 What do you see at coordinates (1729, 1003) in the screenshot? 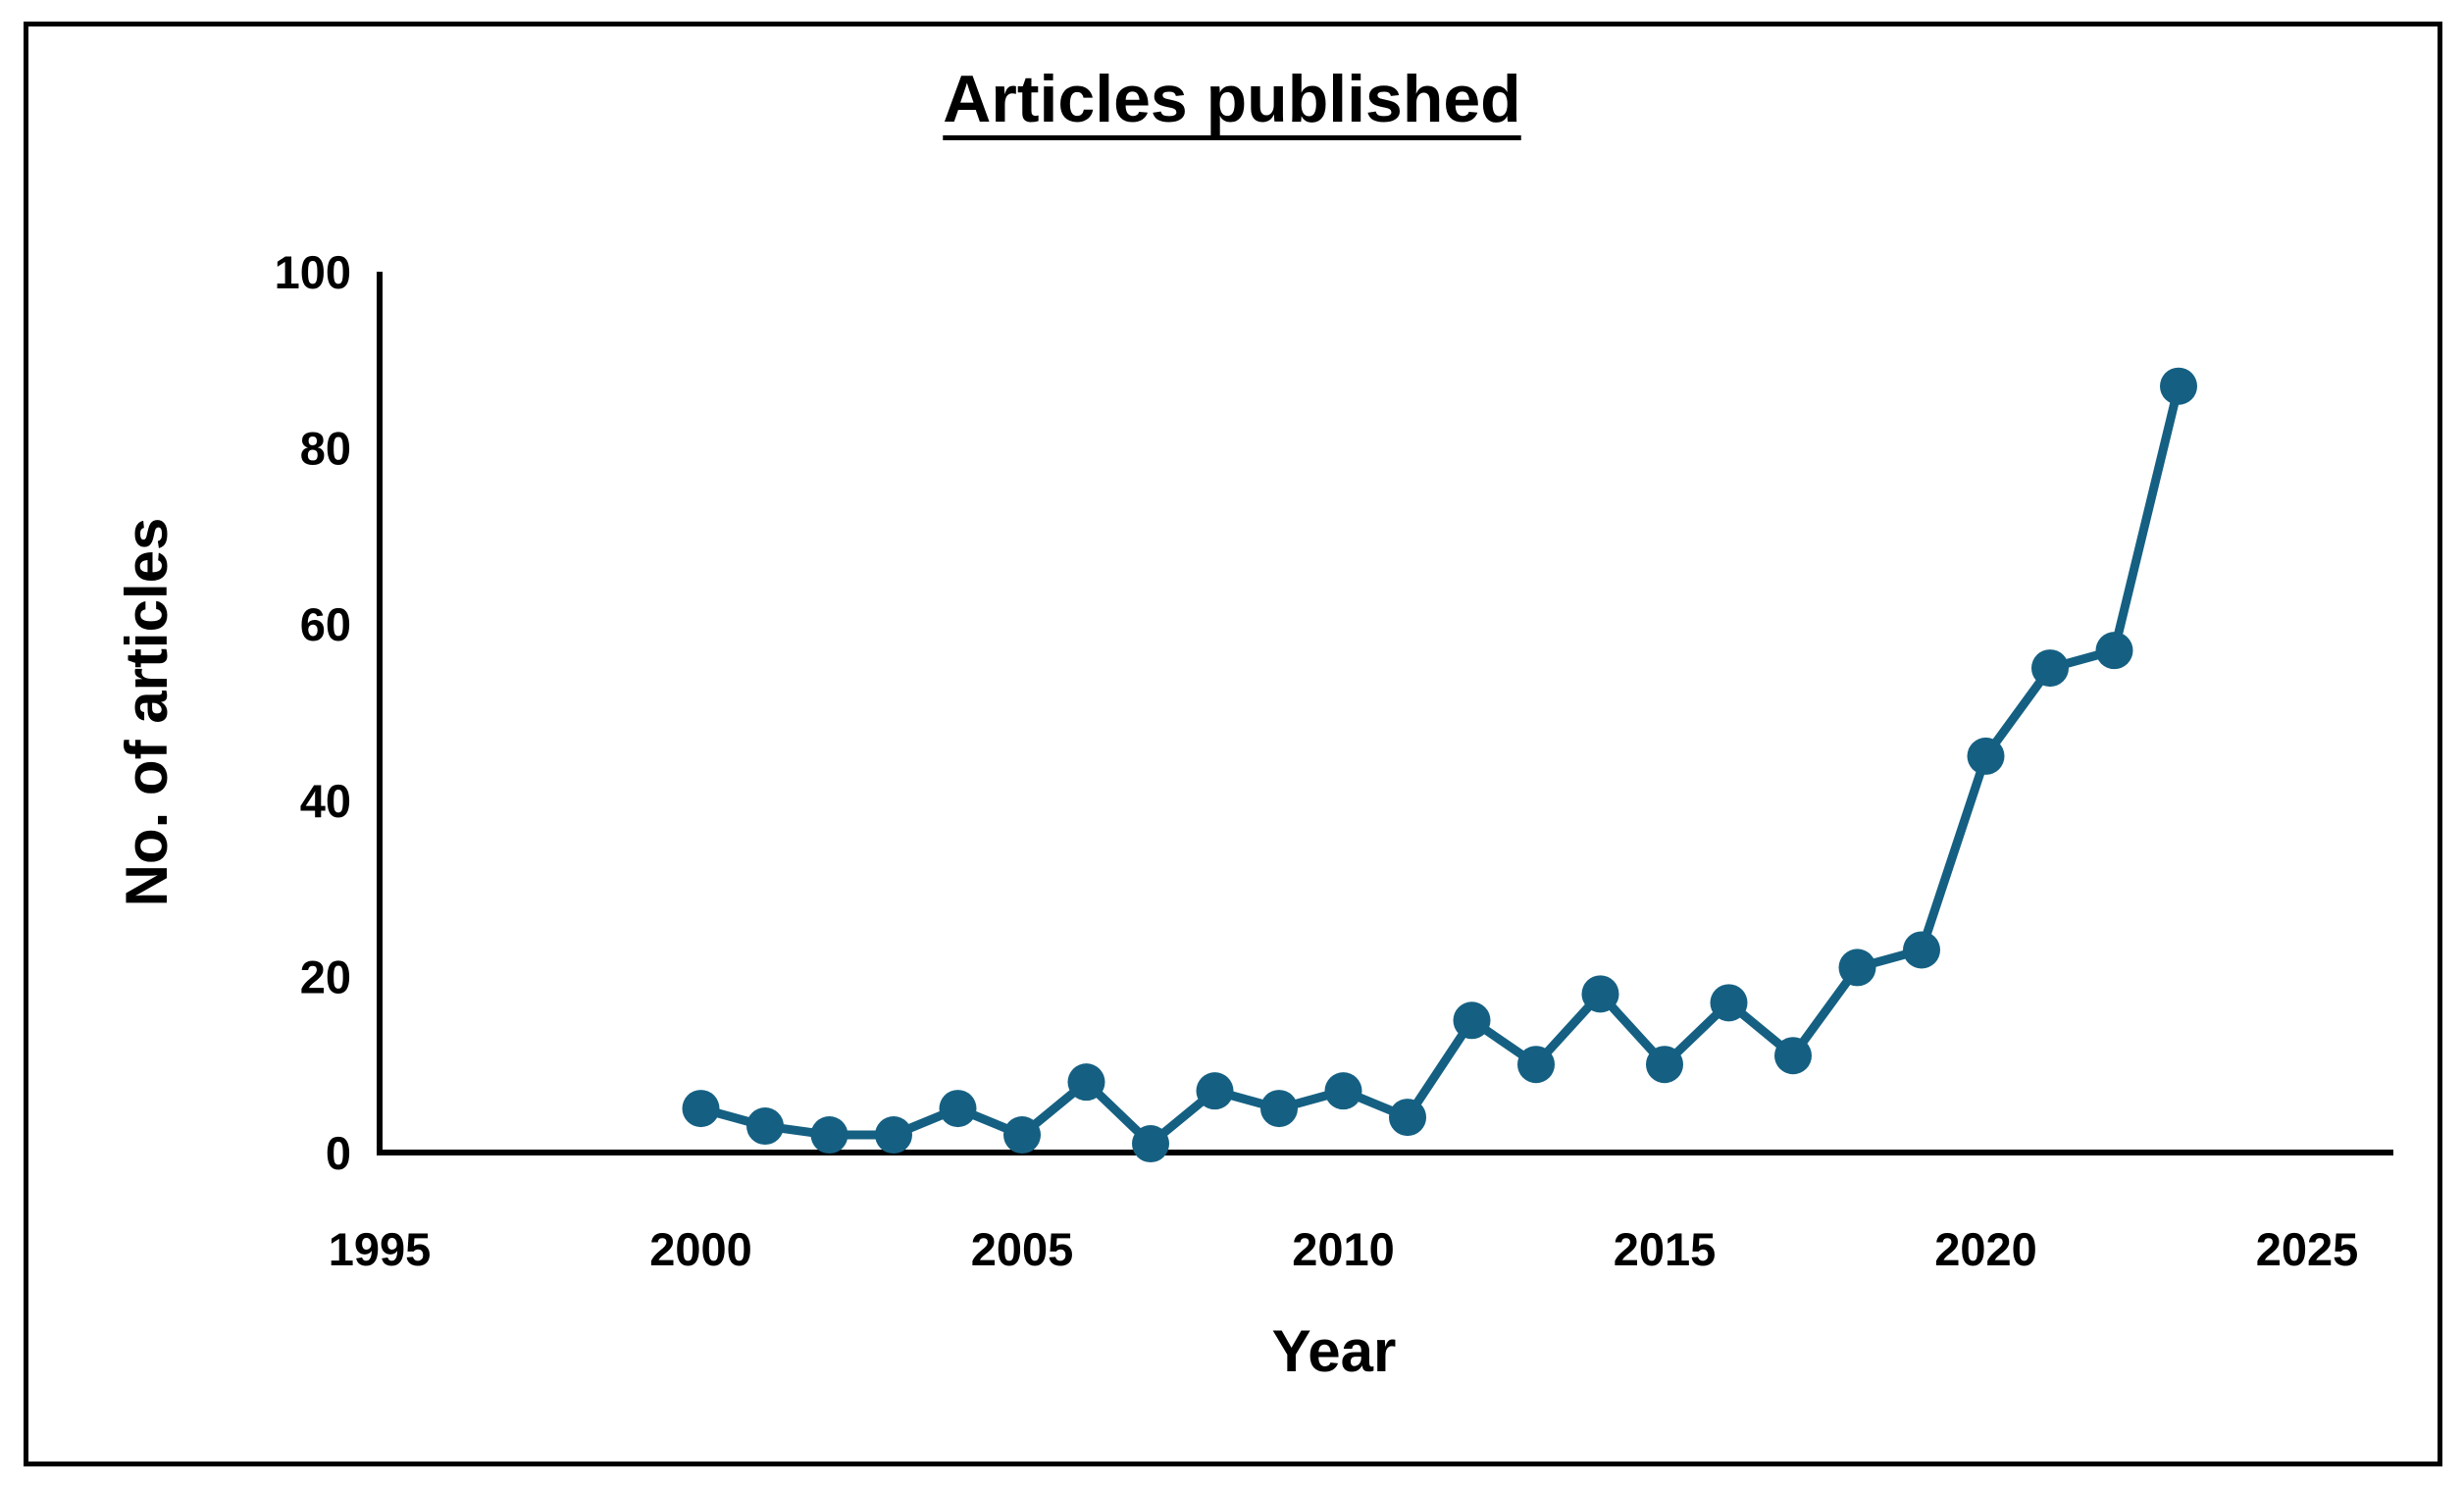
I see `data-point-2016` at bounding box center [1729, 1003].